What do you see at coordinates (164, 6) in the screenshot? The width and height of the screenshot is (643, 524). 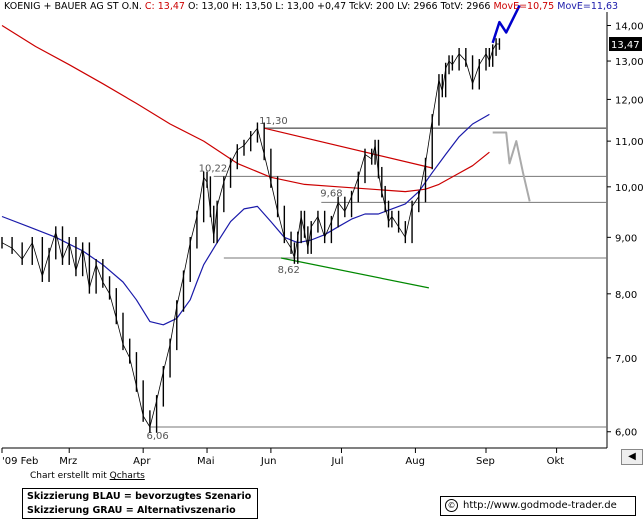 I see `header-close: C: 13,47` at bounding box center [164, 6].